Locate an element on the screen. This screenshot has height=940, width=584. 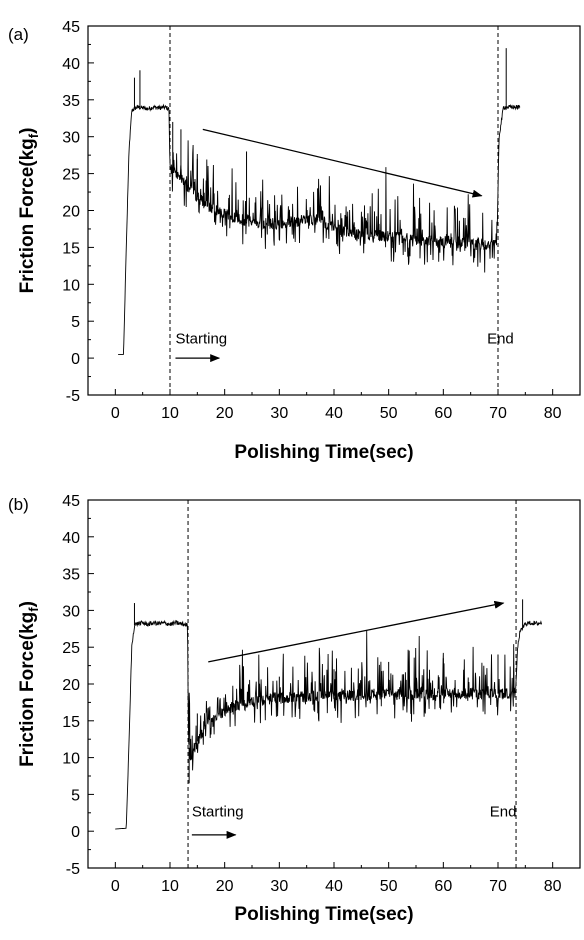
panel-label: (a) is located at coordinates (18, 34).